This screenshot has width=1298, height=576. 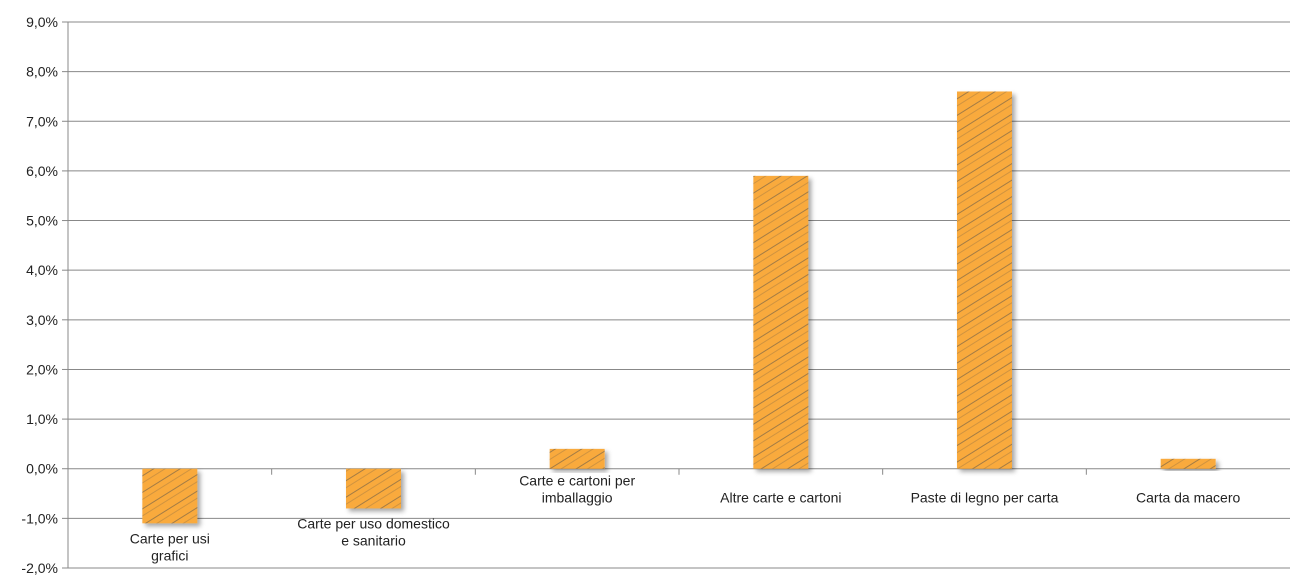 What do you see at coordinates (170, 538) in the screenshot?
I see `category-label-line: Carte per usi` at bounding box center [170, 538].